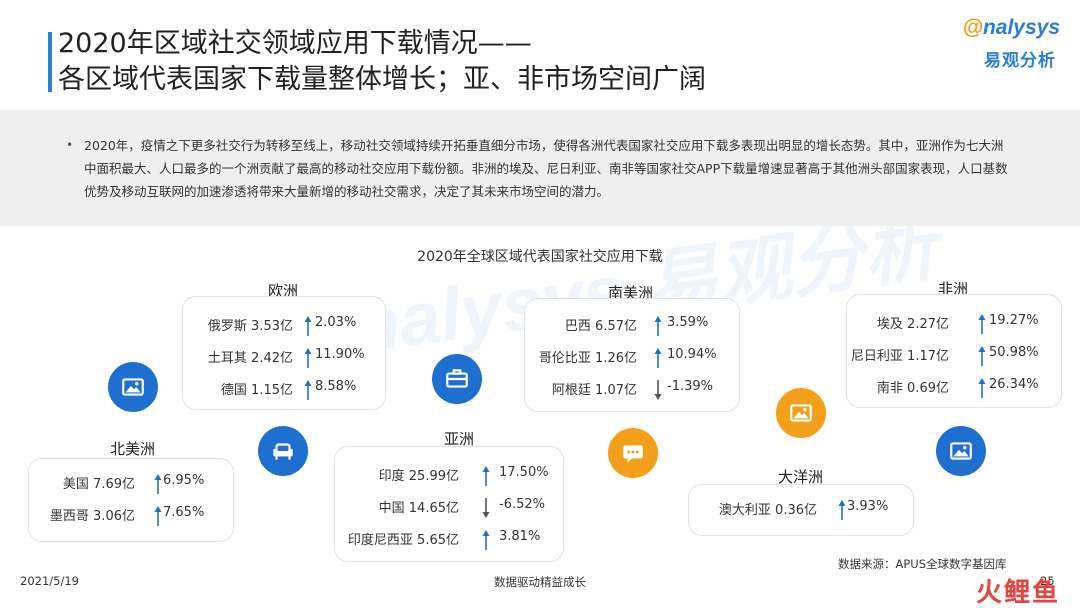  I want to click on country-row: 巴西 6.57亿 3.59%, so click(632, 327).